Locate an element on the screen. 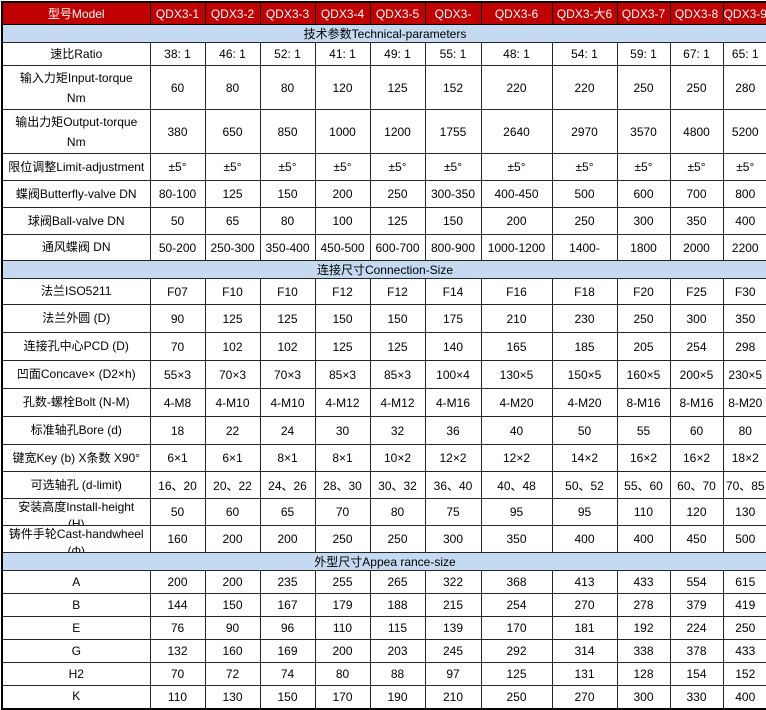 The height and width of the screenshot is (710, 766). header-model-7: QDX3-6 is located at coordinates (516, 13).